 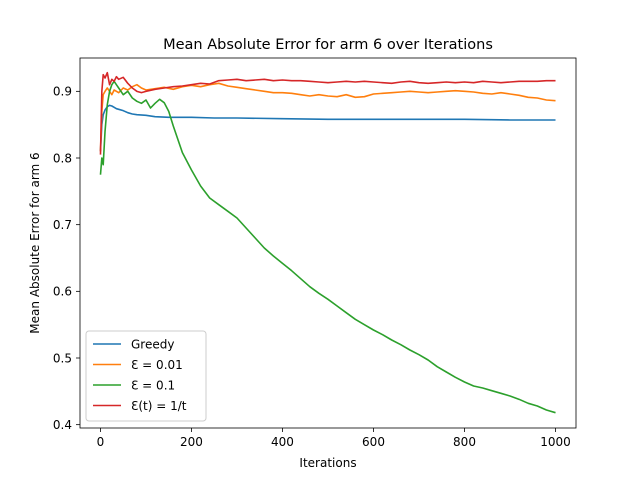 I want to click on x-tick-label: 0, so click(x=101, y=442).